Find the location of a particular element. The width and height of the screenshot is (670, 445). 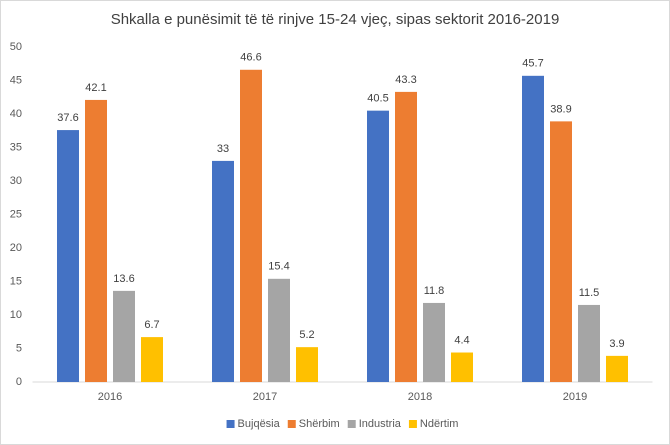

y-tick-label: 5 is located at coordinates (19, 348).